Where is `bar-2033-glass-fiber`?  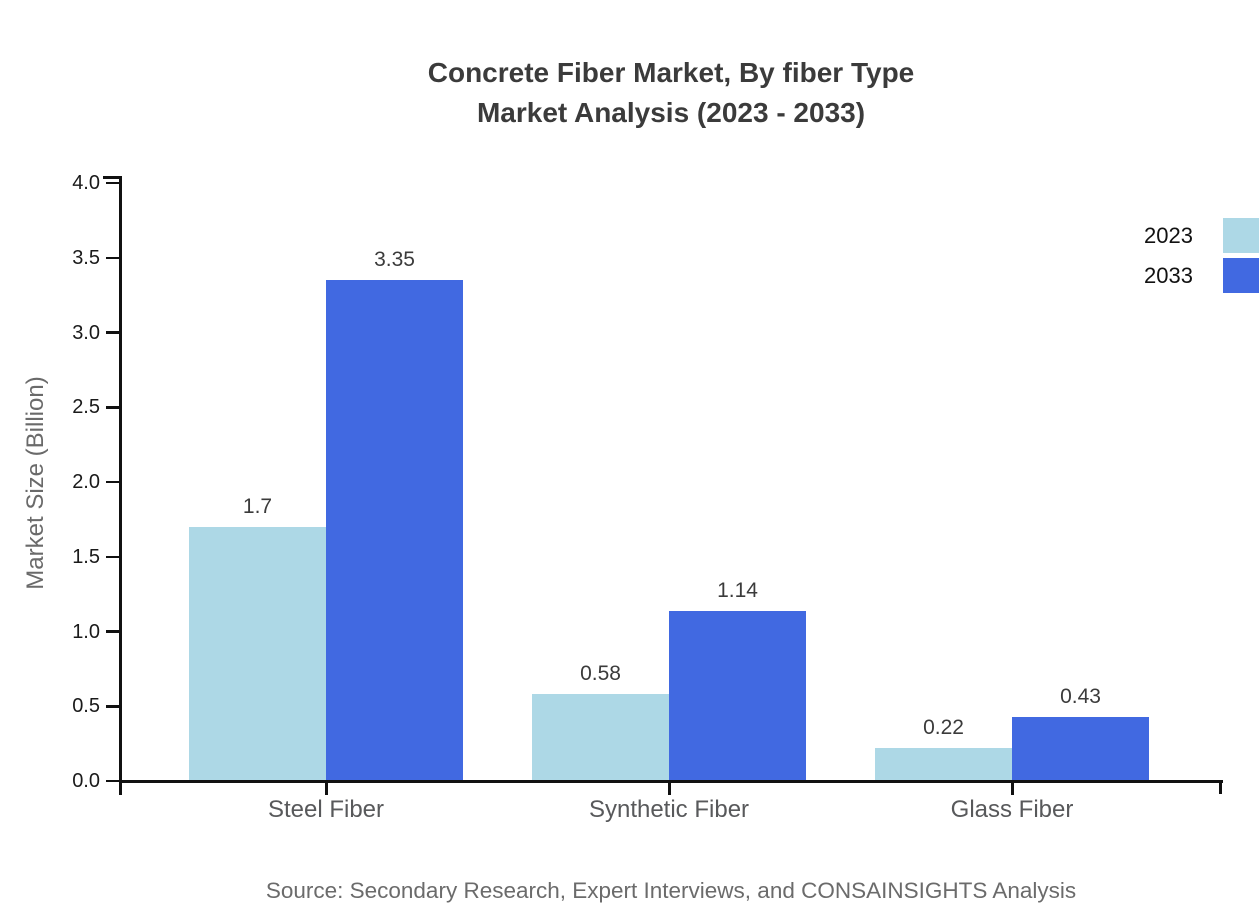 bar-2033-glass-fiber is located at coordinates (1080, 748).